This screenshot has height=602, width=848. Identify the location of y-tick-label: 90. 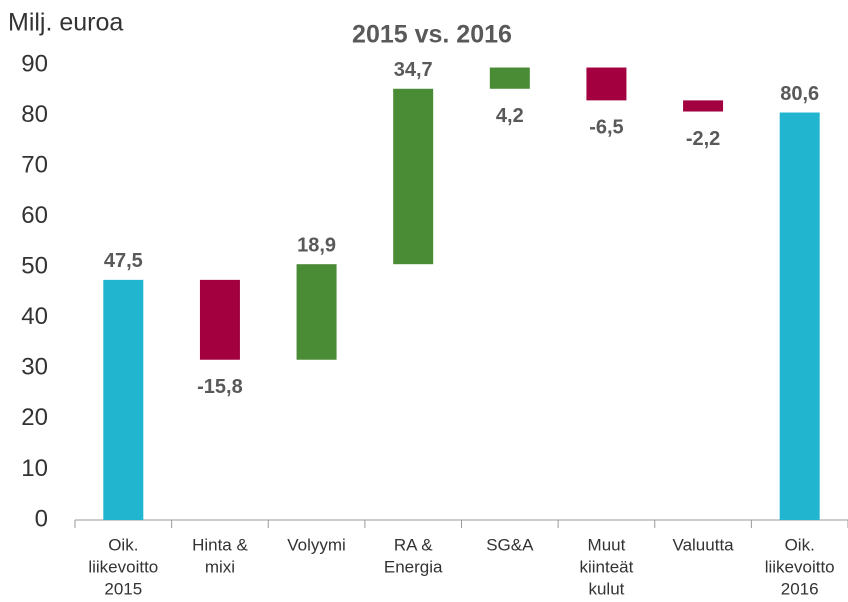
(34, 63).